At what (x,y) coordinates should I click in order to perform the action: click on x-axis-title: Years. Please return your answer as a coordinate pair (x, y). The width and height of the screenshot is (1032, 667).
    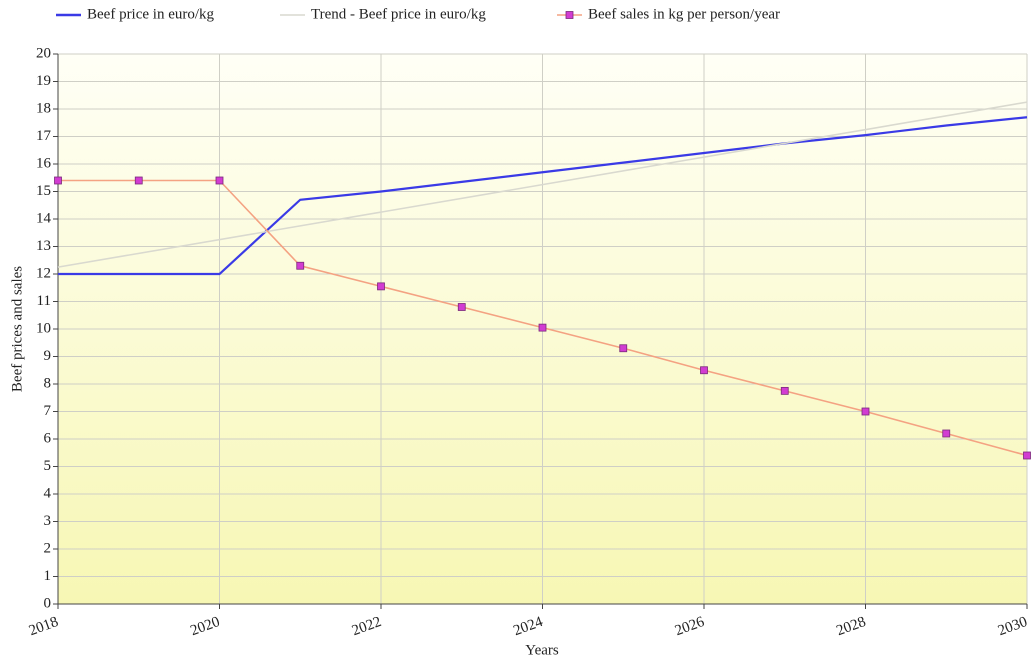
    Looking at the image, I should click on (542, 650).